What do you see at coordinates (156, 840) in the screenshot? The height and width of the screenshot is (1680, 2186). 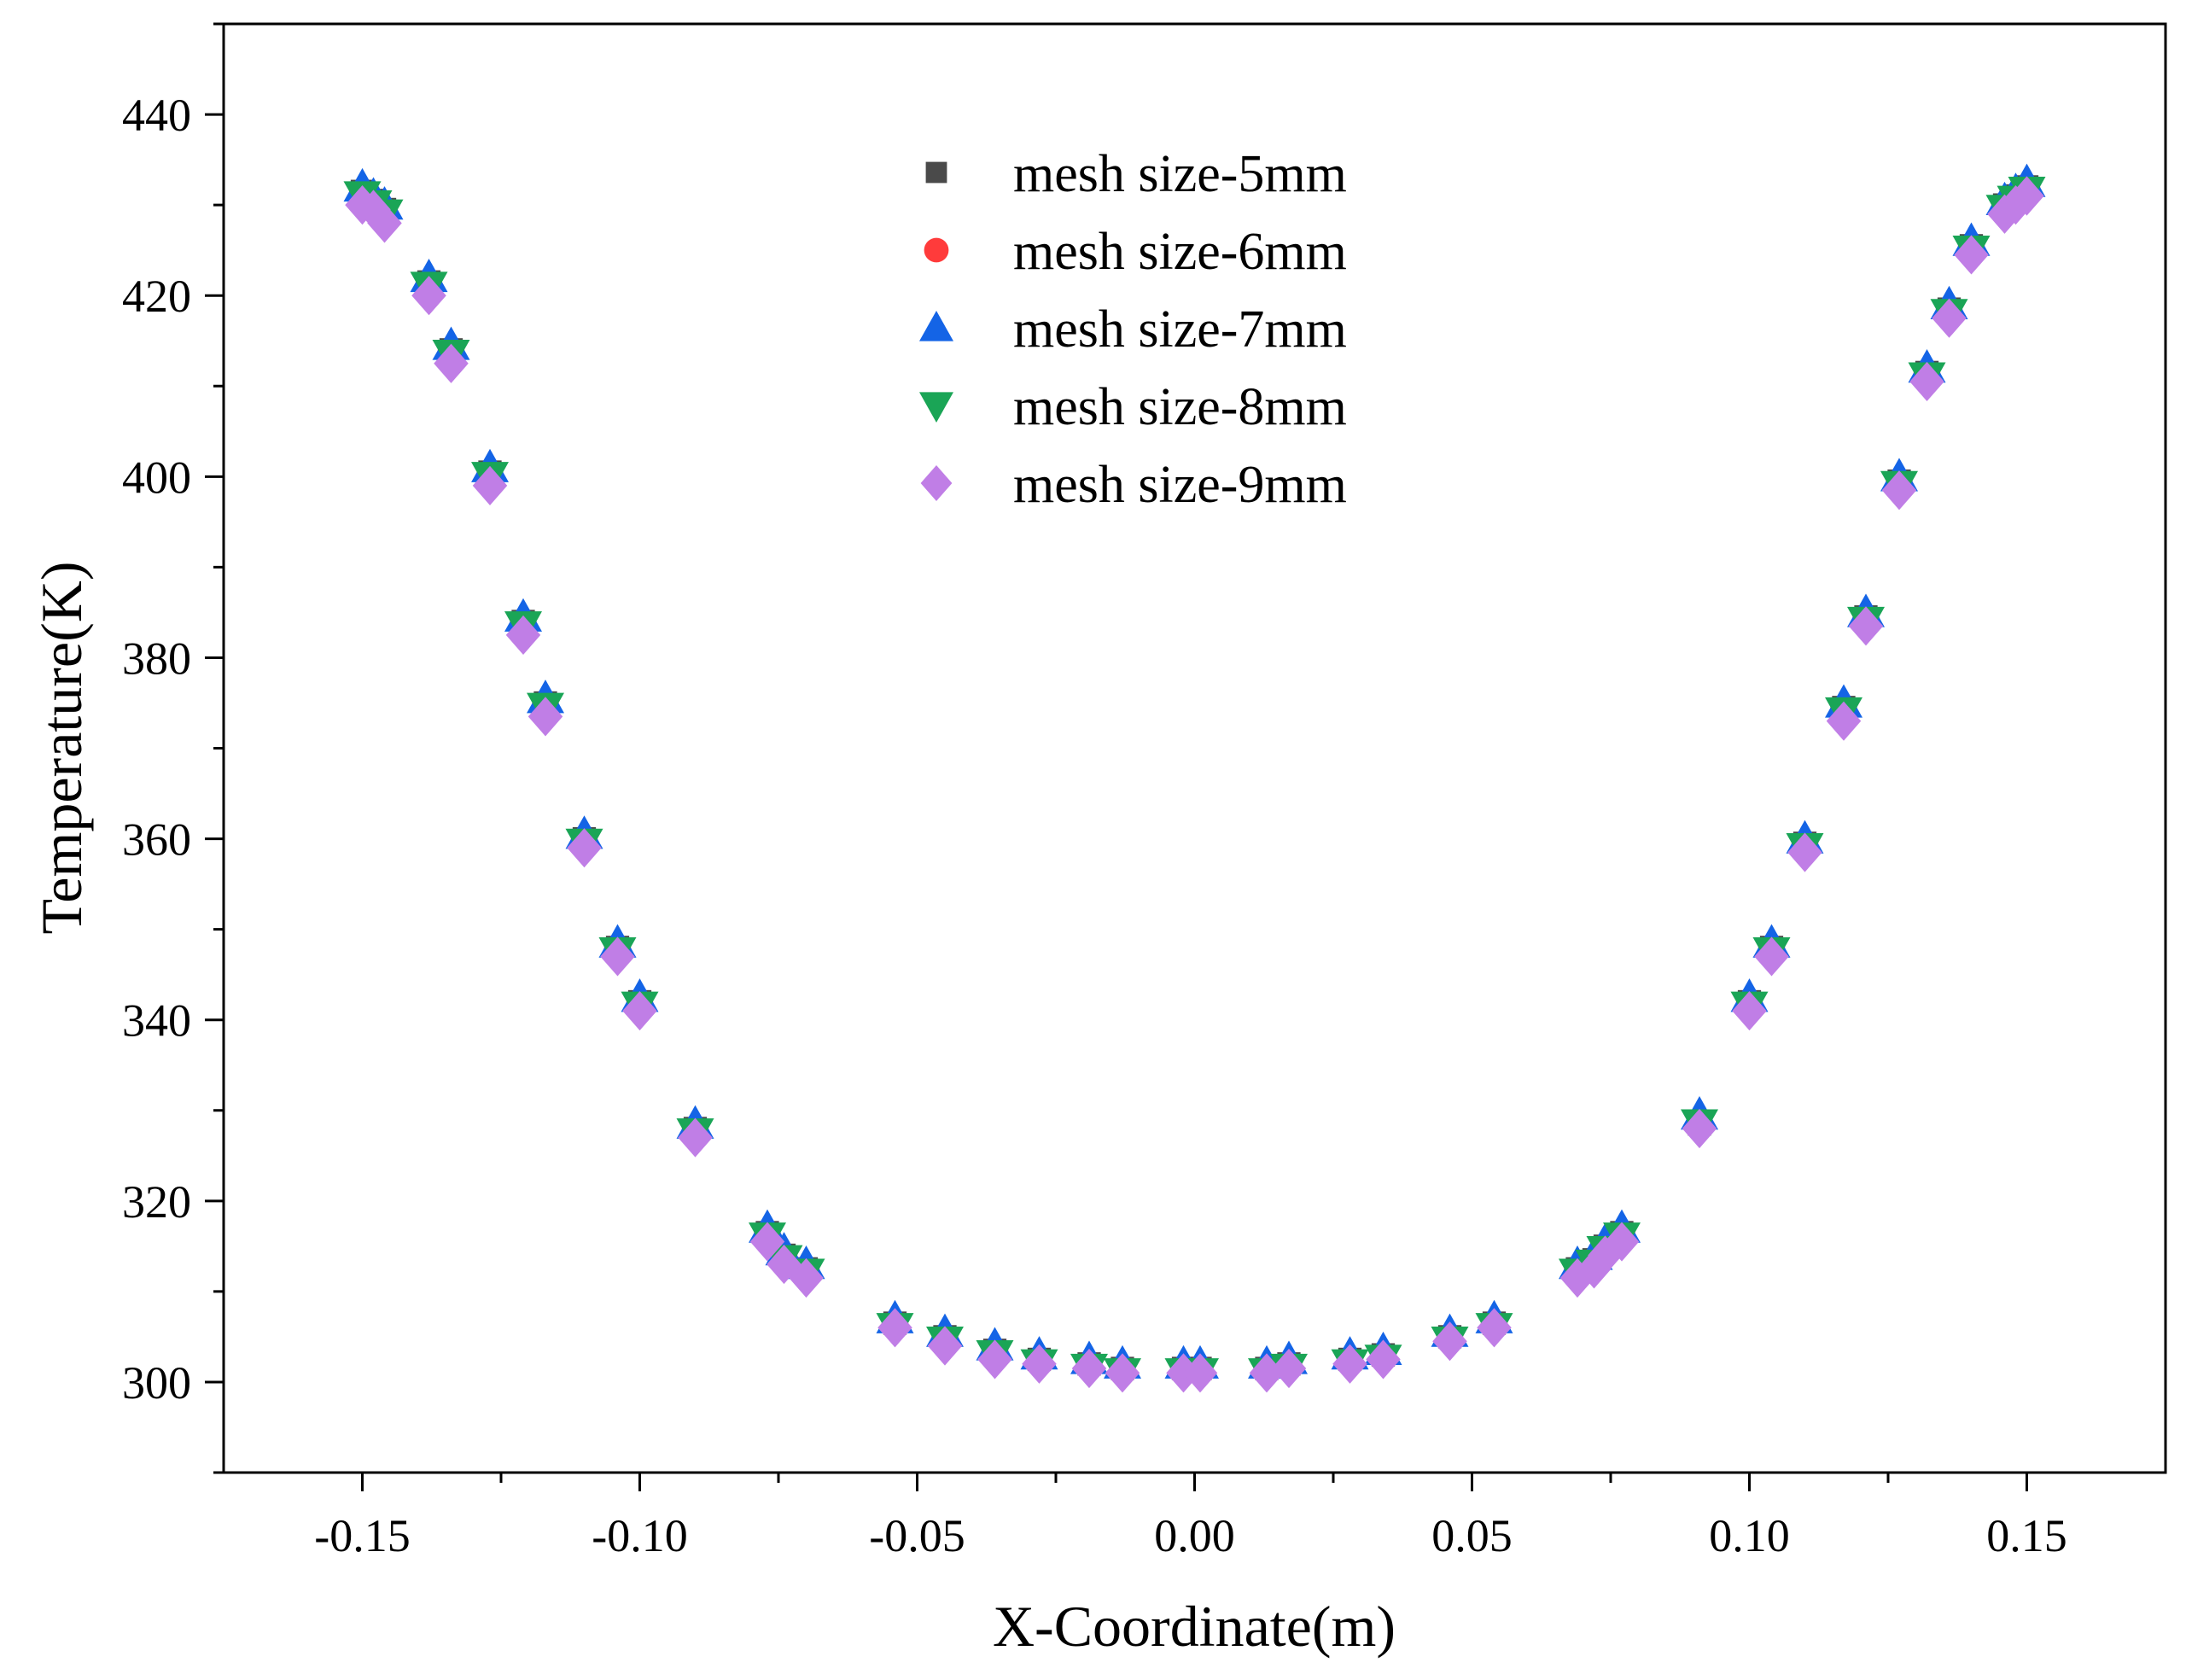 I see `y-tick-label: 360` at bounding box center [156, 840].